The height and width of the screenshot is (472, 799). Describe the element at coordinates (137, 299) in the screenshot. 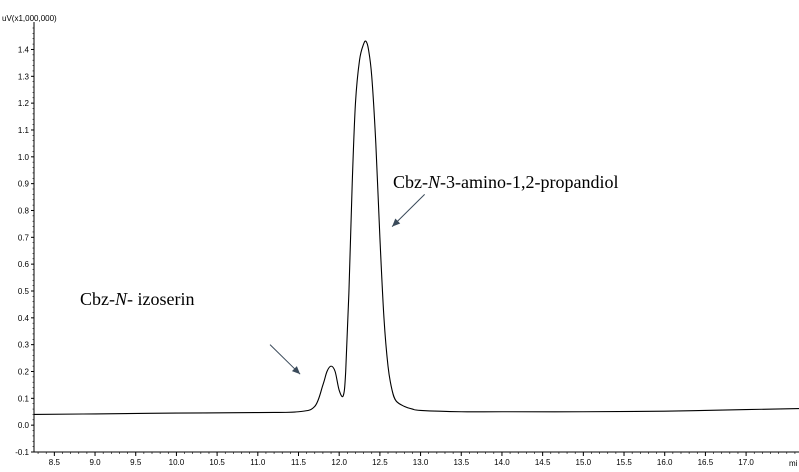

I see `annotation-izoserin: Cbz-N- izoserin` at that location.